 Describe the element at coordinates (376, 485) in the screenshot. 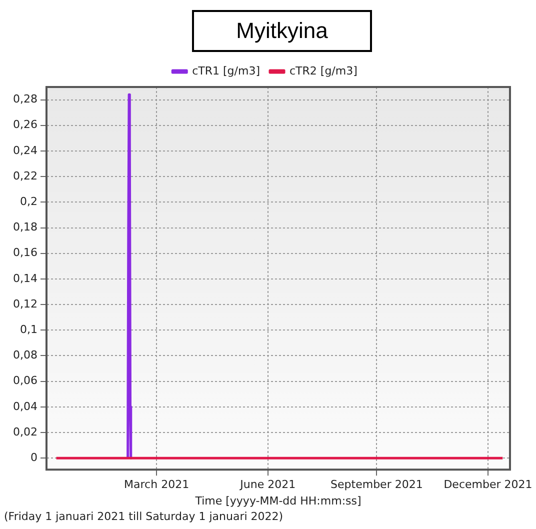

I see `x-tick-label: September 2021` at that location.